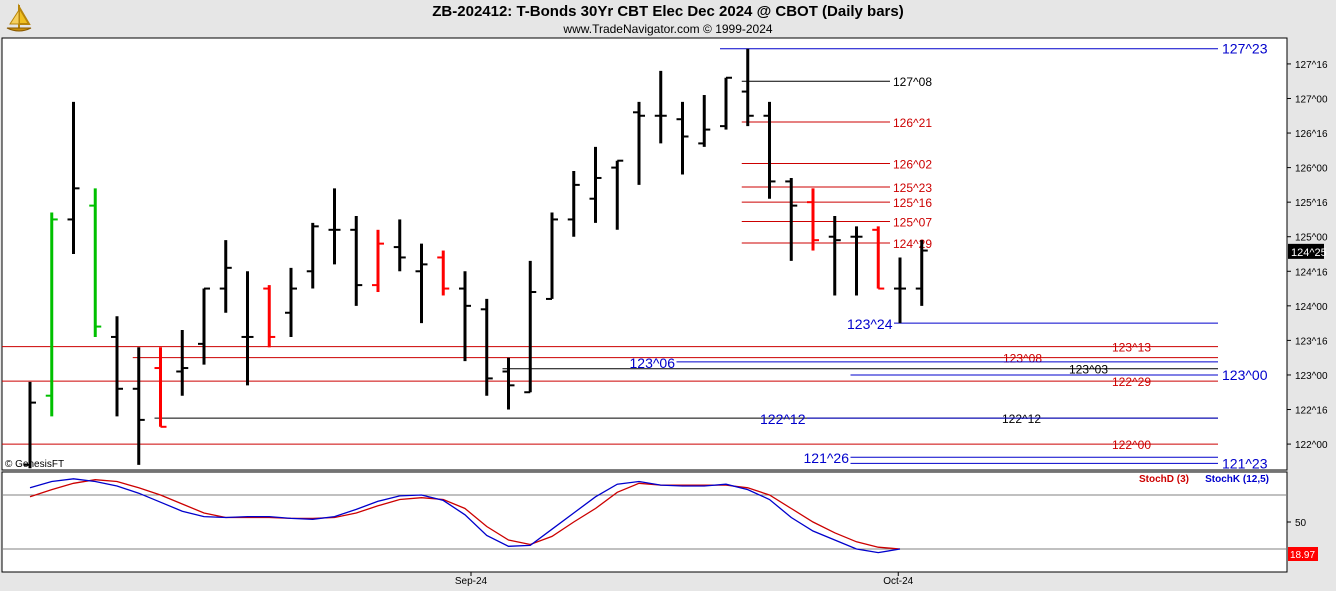 This screenshot has height=591, width=1336. I want to click on price-level-label: 126^02, so click(912, 164).